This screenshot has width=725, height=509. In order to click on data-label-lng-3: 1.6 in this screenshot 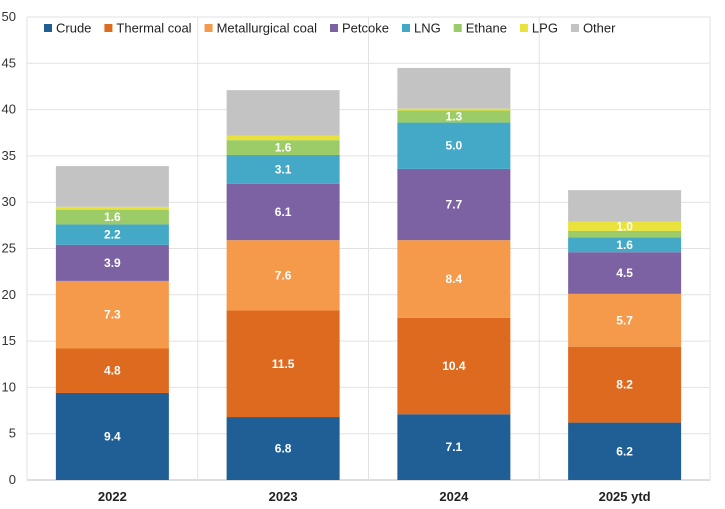, I will do `click(624, 245)`.